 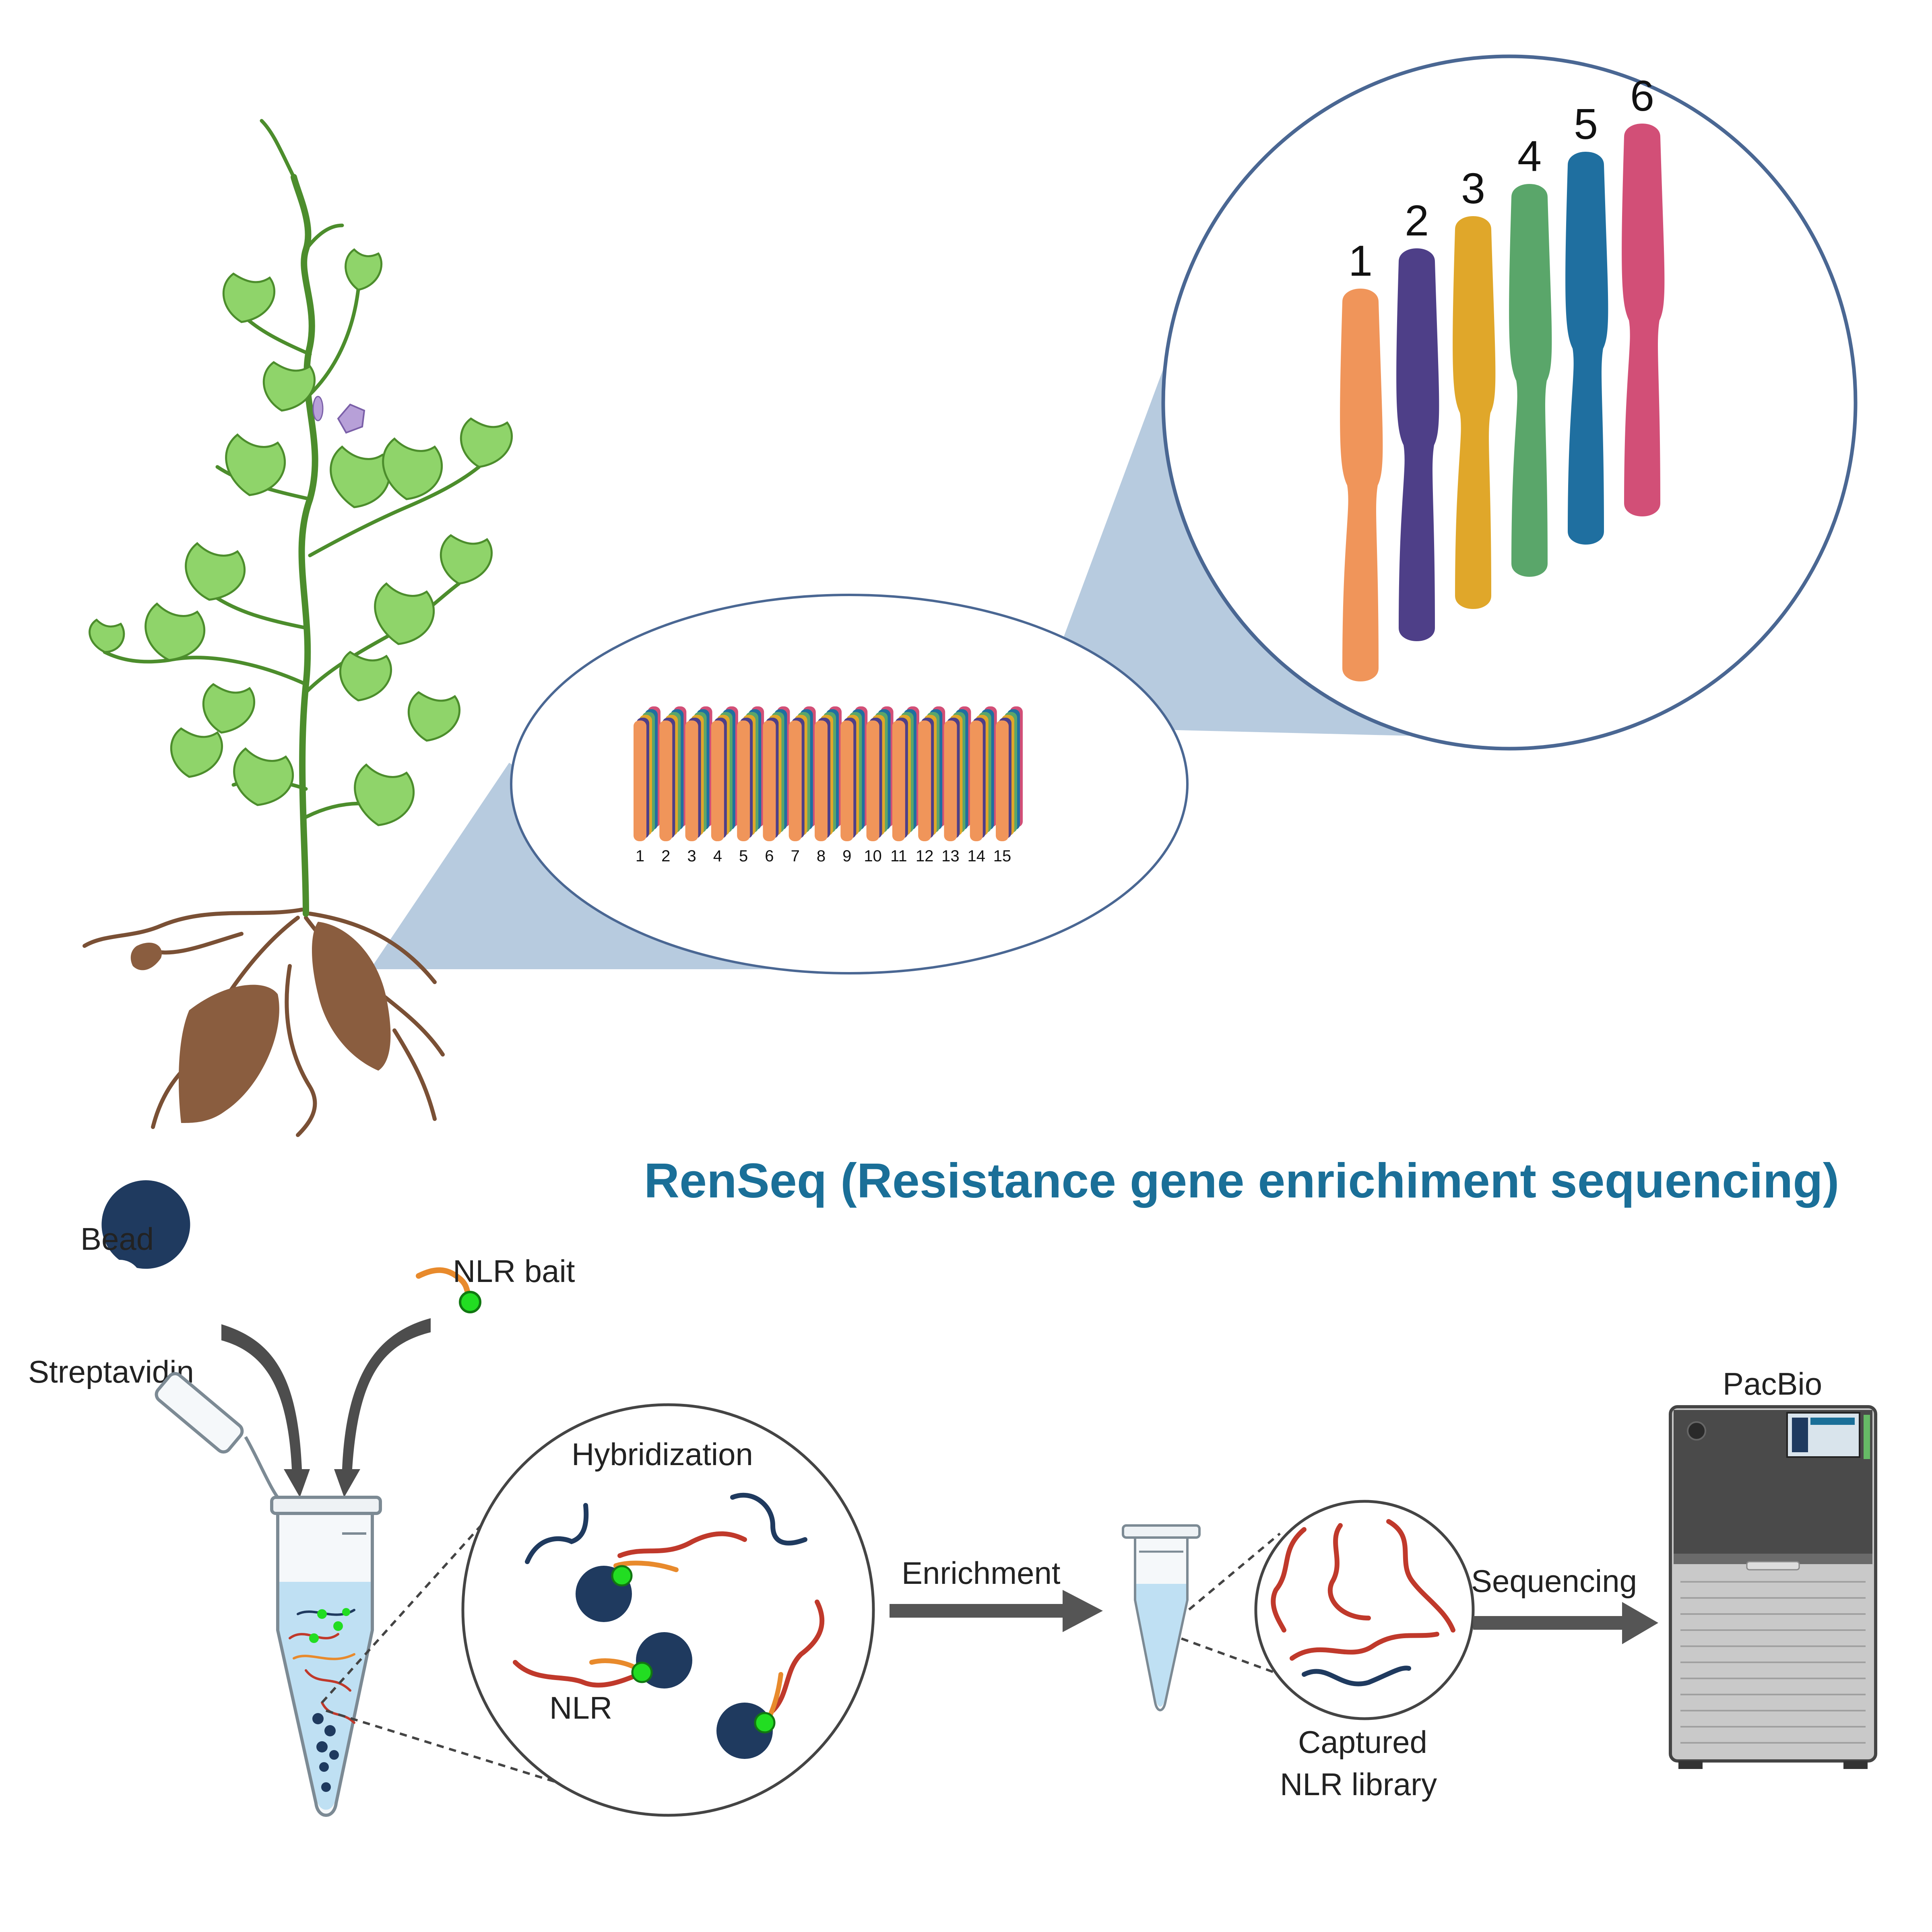 I want to click on bead-icon, so click(x=145, y=1224).